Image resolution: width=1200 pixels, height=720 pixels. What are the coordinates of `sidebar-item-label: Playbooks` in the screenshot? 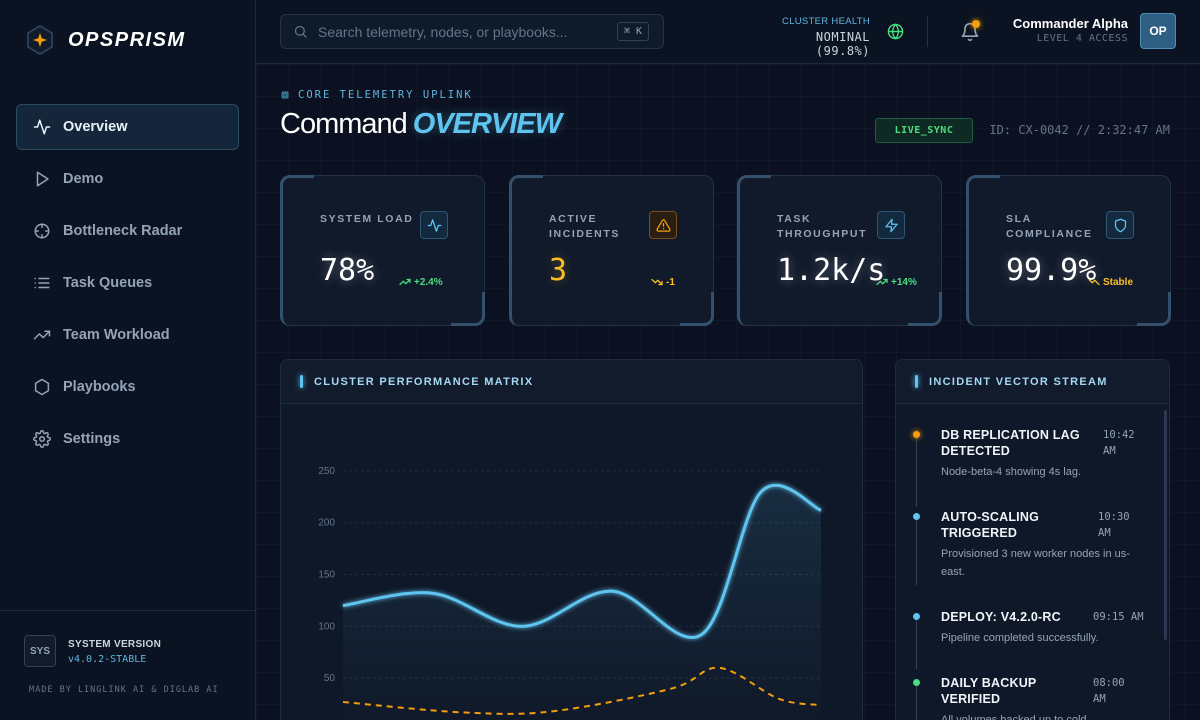 It's located at (99, 387).